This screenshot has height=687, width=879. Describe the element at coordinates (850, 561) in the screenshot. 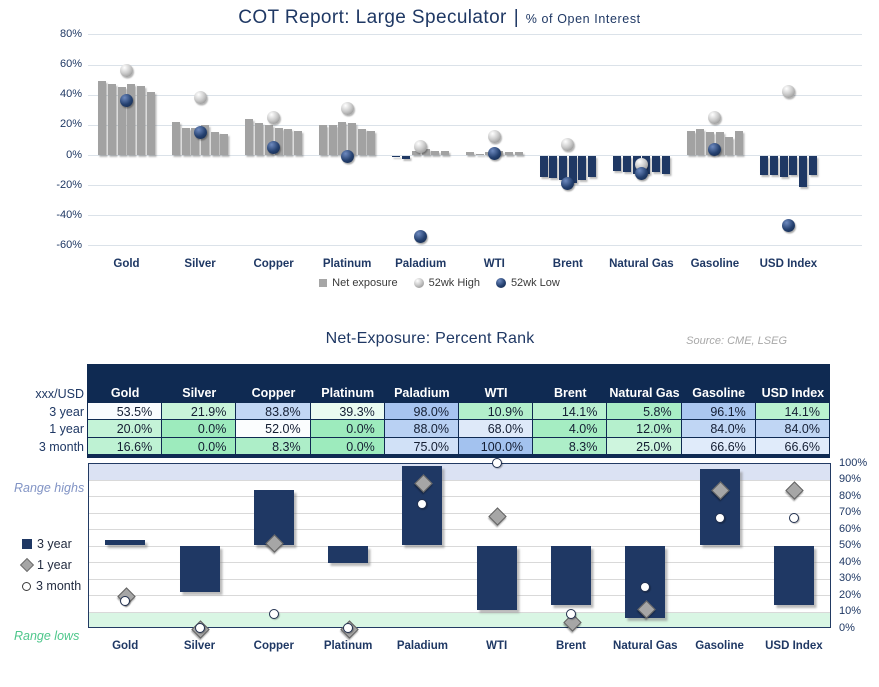

I see `bottom-y-tick-label: 40%` at that location.